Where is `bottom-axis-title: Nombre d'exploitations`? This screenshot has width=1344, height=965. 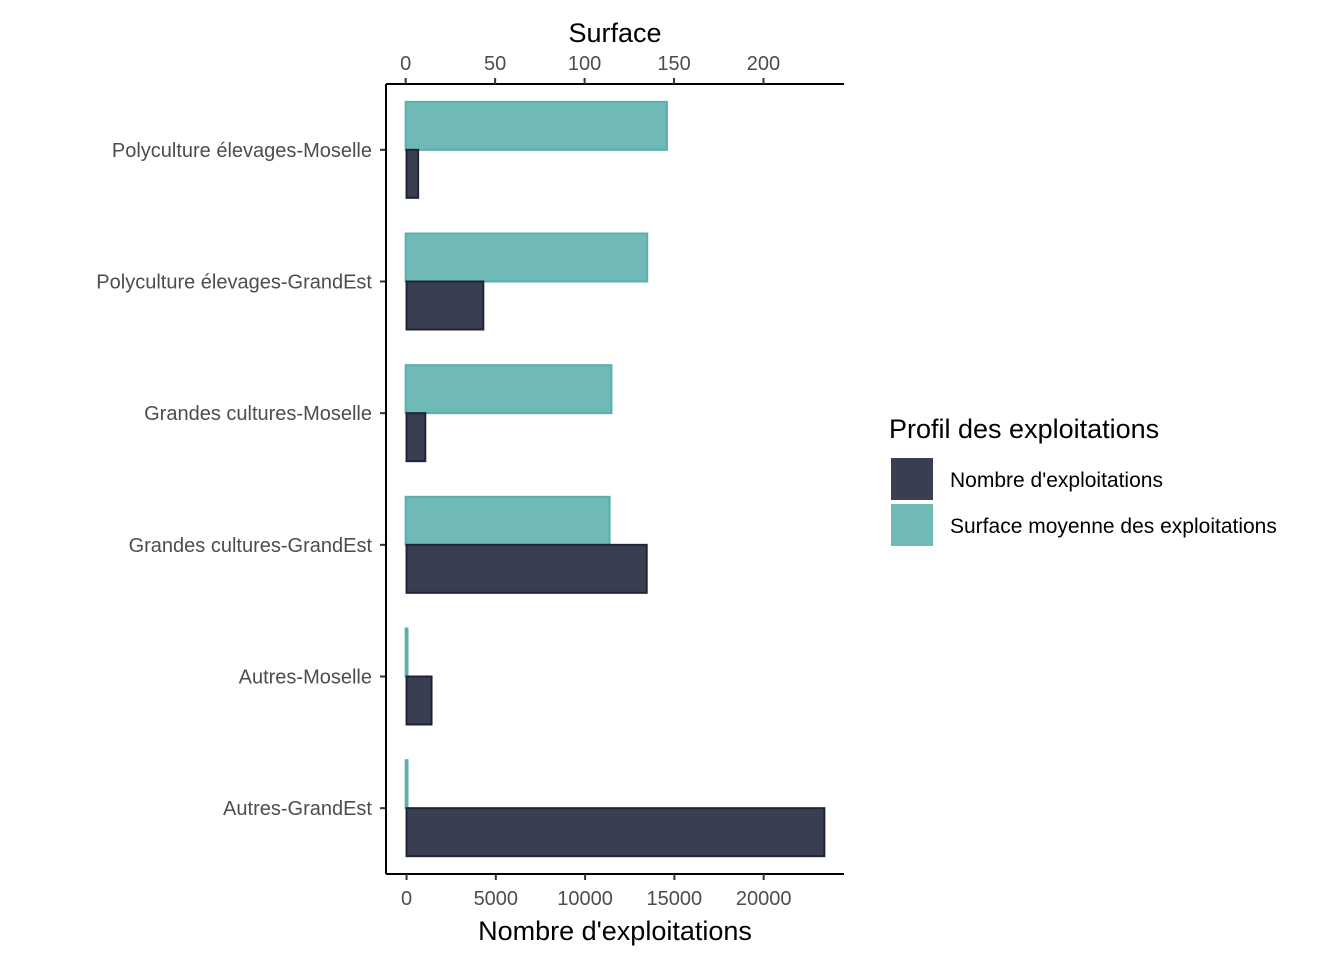 bottom-axis-title: Nombre d'exploitations is located at coordinates (615, 931).